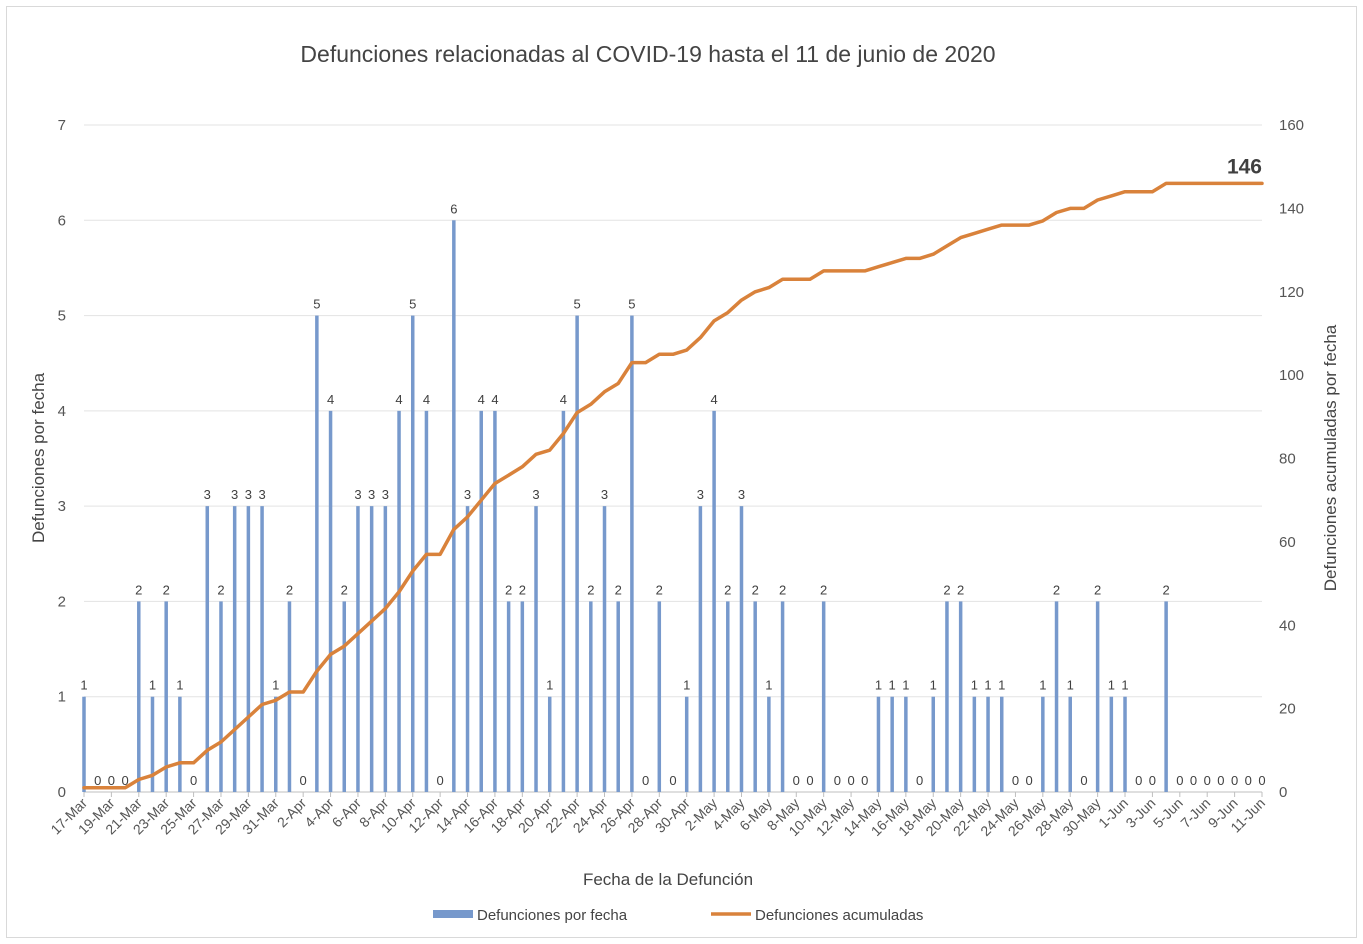  I want to click on x-tick-label: 7-Jun, so click(1195, 813).